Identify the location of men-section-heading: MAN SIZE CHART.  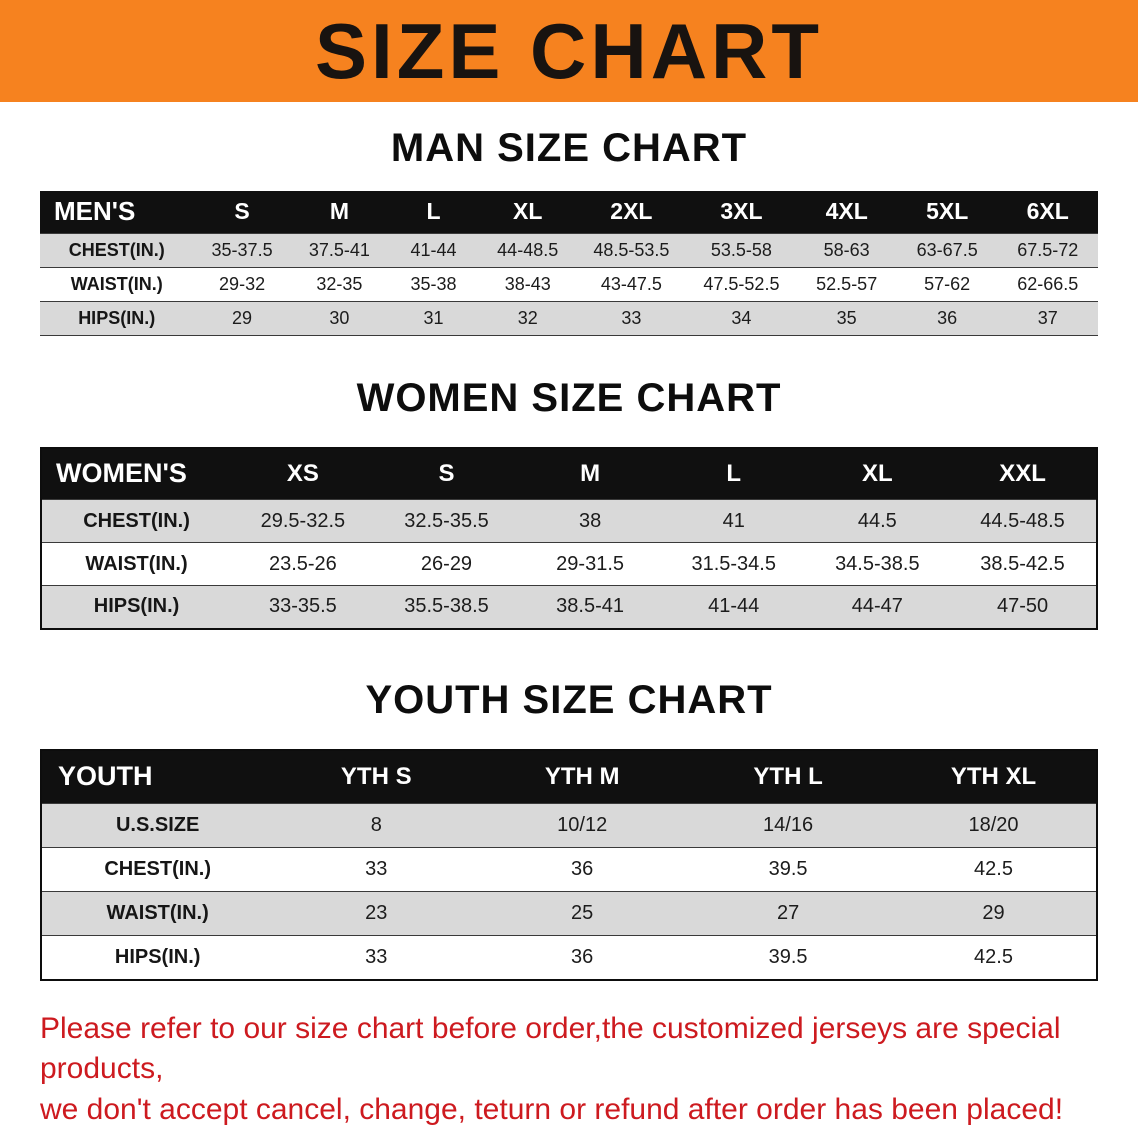
(569, 148).